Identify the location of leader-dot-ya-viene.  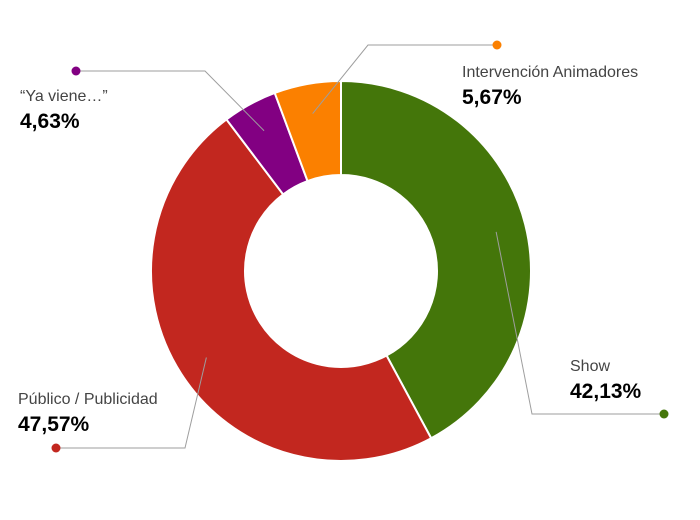
(76, 71).